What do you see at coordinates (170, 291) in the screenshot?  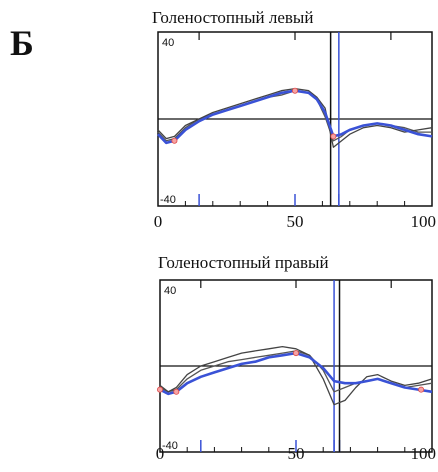 I see `chart-1-ytick-label-top: 40` at bounding box center [170, 291].